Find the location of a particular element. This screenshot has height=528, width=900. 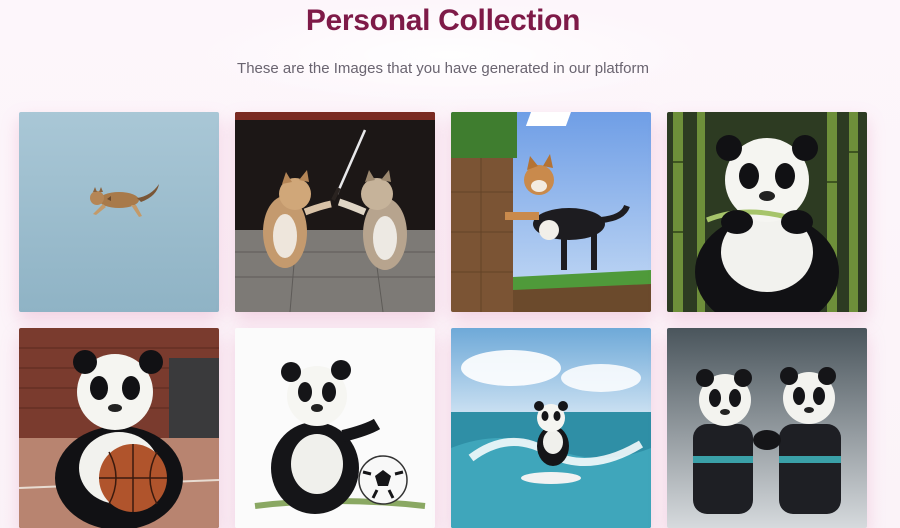

cat-minecraft-image is located at coordinates (551, 212).